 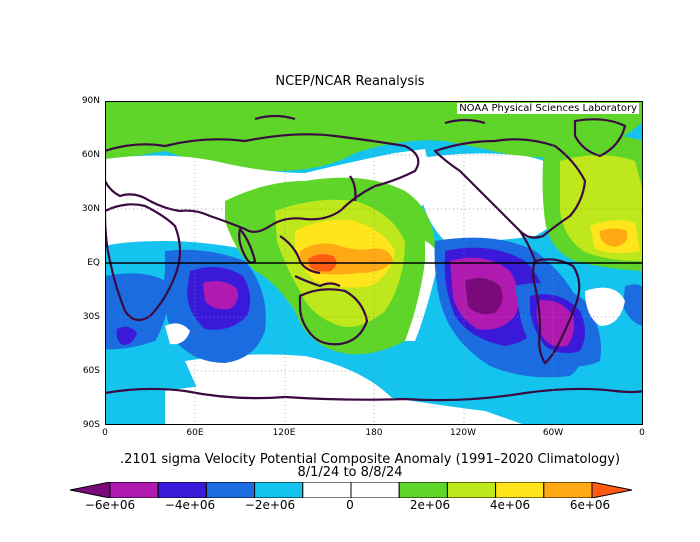 What do you see at coordinates (553, 433) in the screenshot?
I see `lon-label: 60W` at bounding box center [553, 433].